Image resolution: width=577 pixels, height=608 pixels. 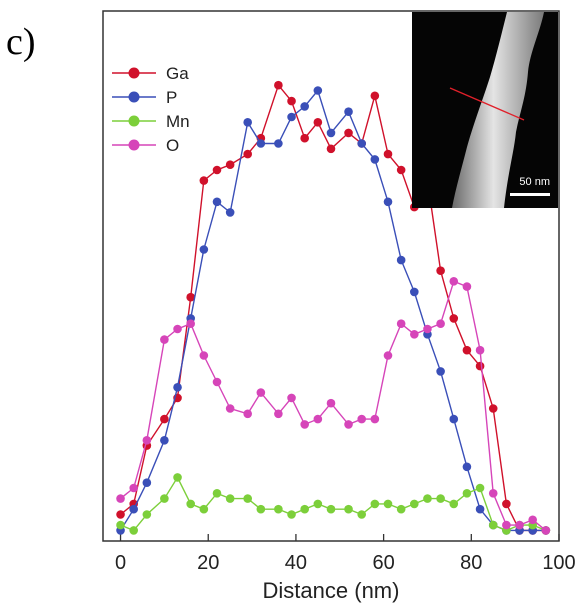 I want to click on x-tick-label-0: 0, so click(x=120, y=563).